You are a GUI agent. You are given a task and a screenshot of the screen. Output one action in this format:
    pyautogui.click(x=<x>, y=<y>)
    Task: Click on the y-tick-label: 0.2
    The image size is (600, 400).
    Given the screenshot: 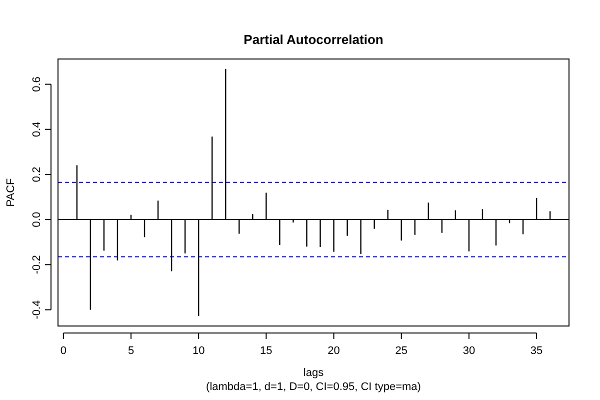 What is the action you would take?
    pyautogui.click(x=37, y=174)
    